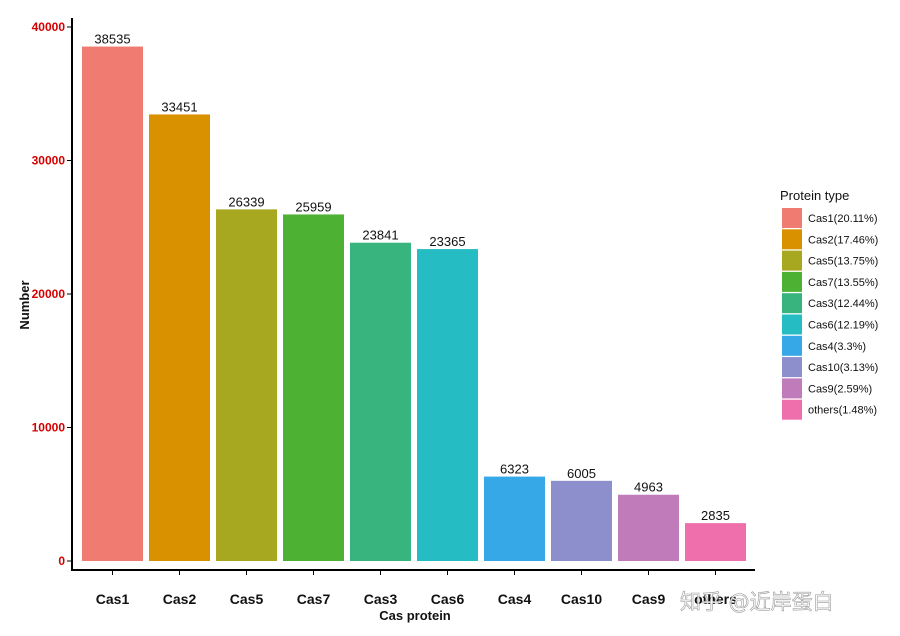 This screenshot has width=900, height=636. What do you see at coordinates (246, 385) in the screenshot?
I see `bar-cas5` at bounding box center [246, 385].